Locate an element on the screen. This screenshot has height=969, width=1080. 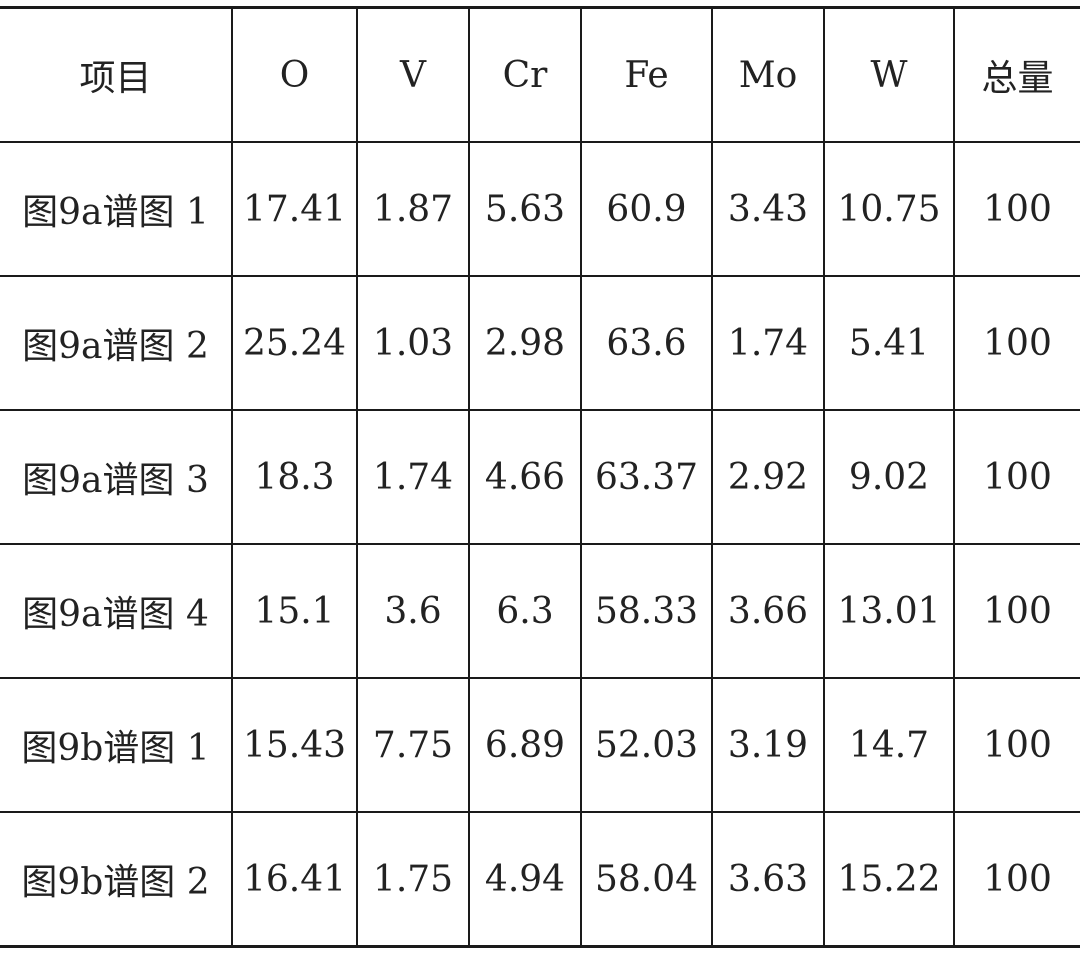
table-cell: 17.41 is located at coordinates (294, 209).